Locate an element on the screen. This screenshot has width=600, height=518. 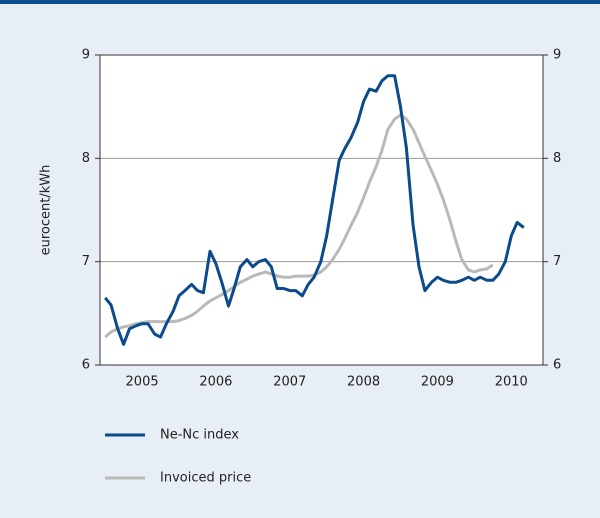
x-tick-label: 2005 is located at coordinates (142, 382).